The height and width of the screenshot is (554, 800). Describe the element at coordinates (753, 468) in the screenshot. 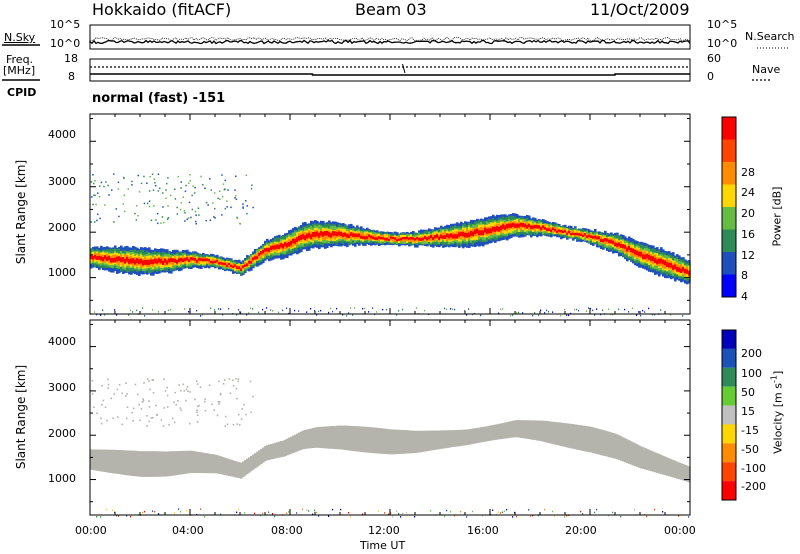

I see `velocity-tick-neg100: -100` at that location.